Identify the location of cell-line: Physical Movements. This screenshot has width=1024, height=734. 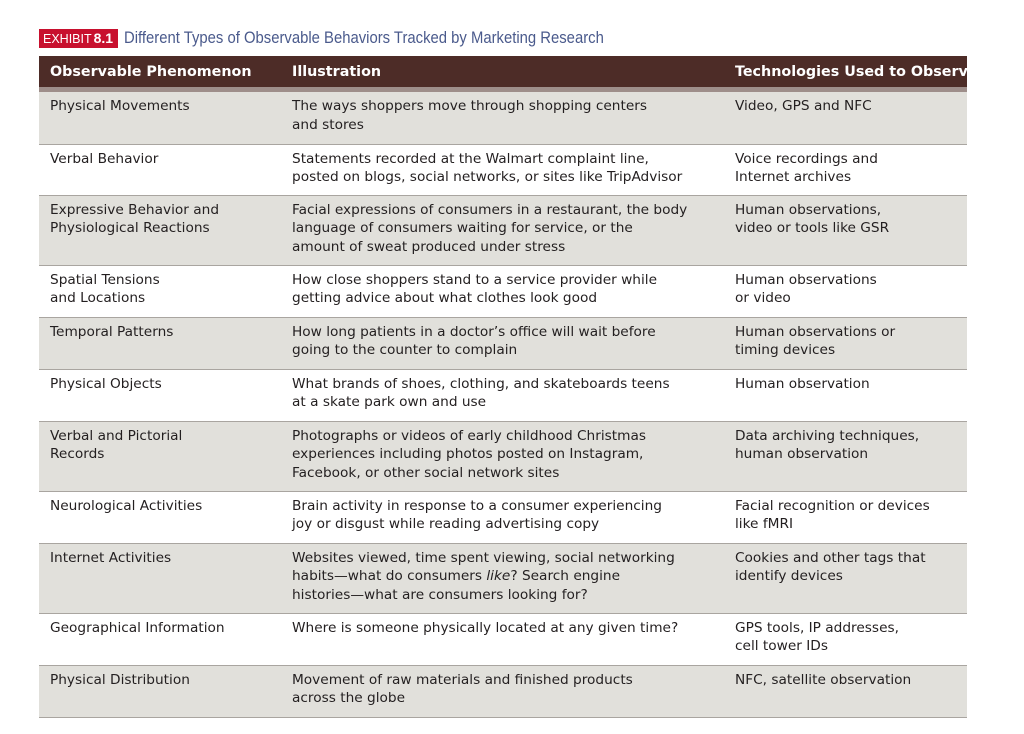
(120, 106).